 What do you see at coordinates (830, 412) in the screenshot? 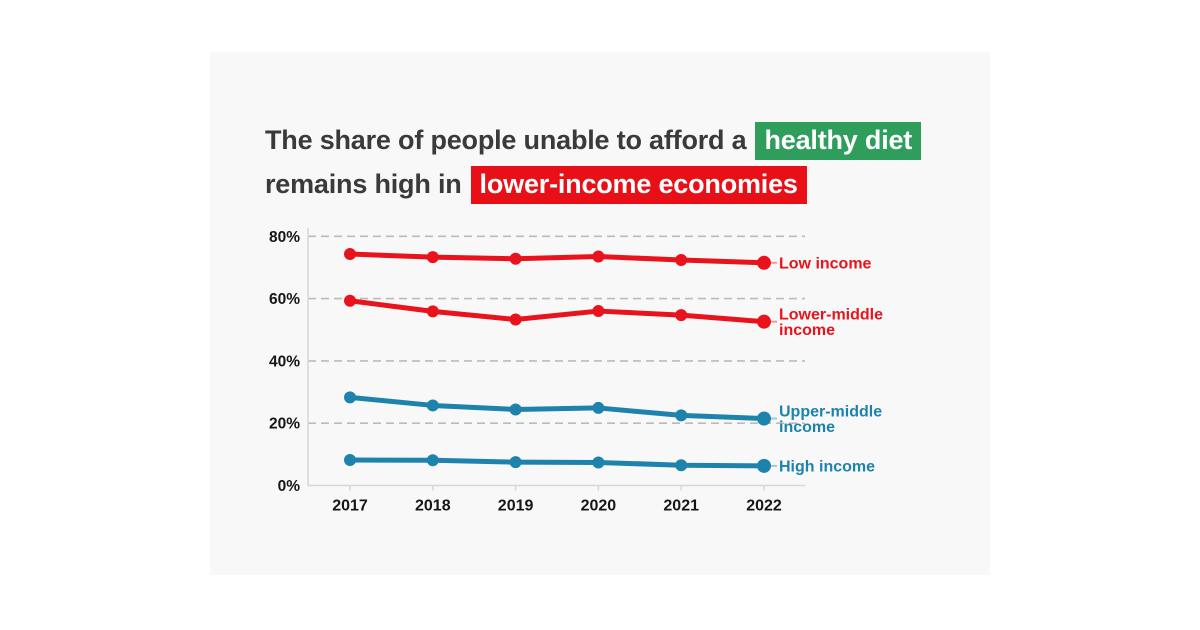
I see `series-label-line: Upper-middle` at bounding box center [830, 412].